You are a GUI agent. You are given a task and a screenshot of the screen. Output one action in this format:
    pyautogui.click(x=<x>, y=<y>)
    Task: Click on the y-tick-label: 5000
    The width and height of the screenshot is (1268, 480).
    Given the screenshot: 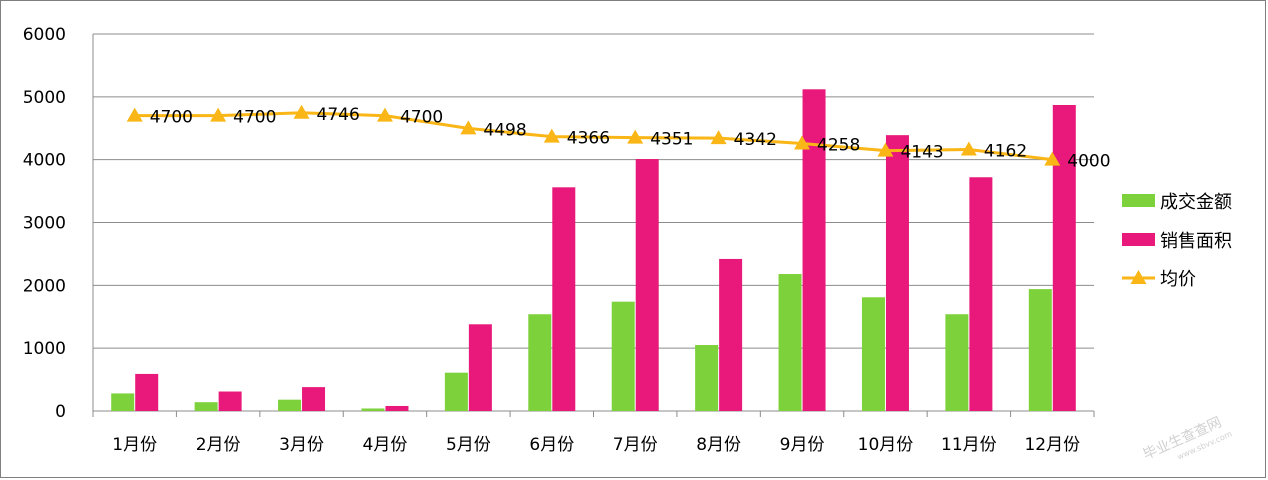 What is the action you would take?
    pyautogui.click(x=44, y=98)
    